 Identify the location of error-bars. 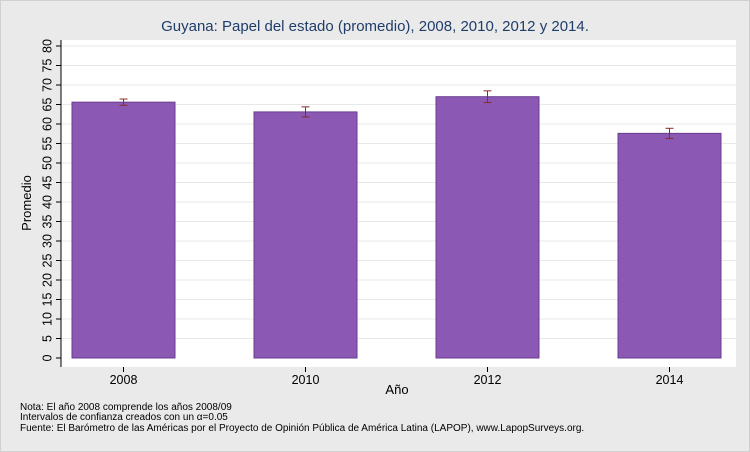
(396, 114).